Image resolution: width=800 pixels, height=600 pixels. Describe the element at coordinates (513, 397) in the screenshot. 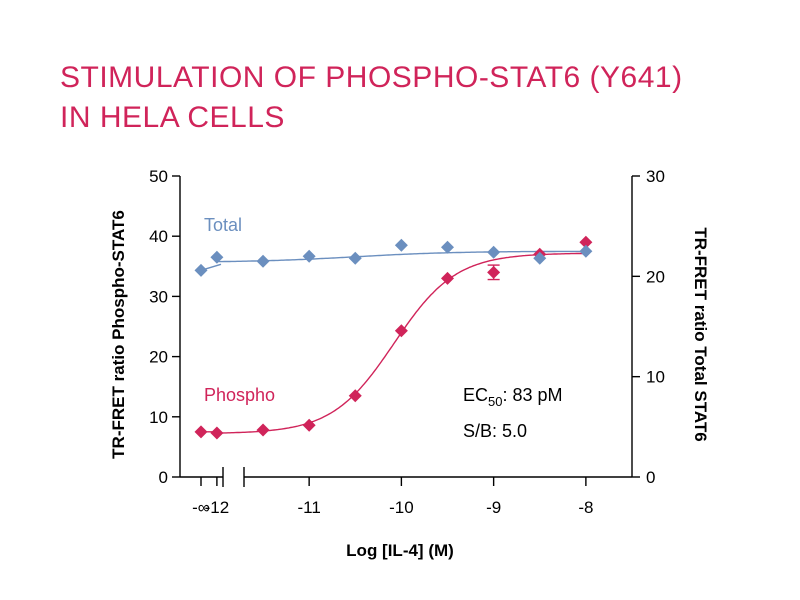

I see `ec50-annotation: EC50: 83 pM` at that location.